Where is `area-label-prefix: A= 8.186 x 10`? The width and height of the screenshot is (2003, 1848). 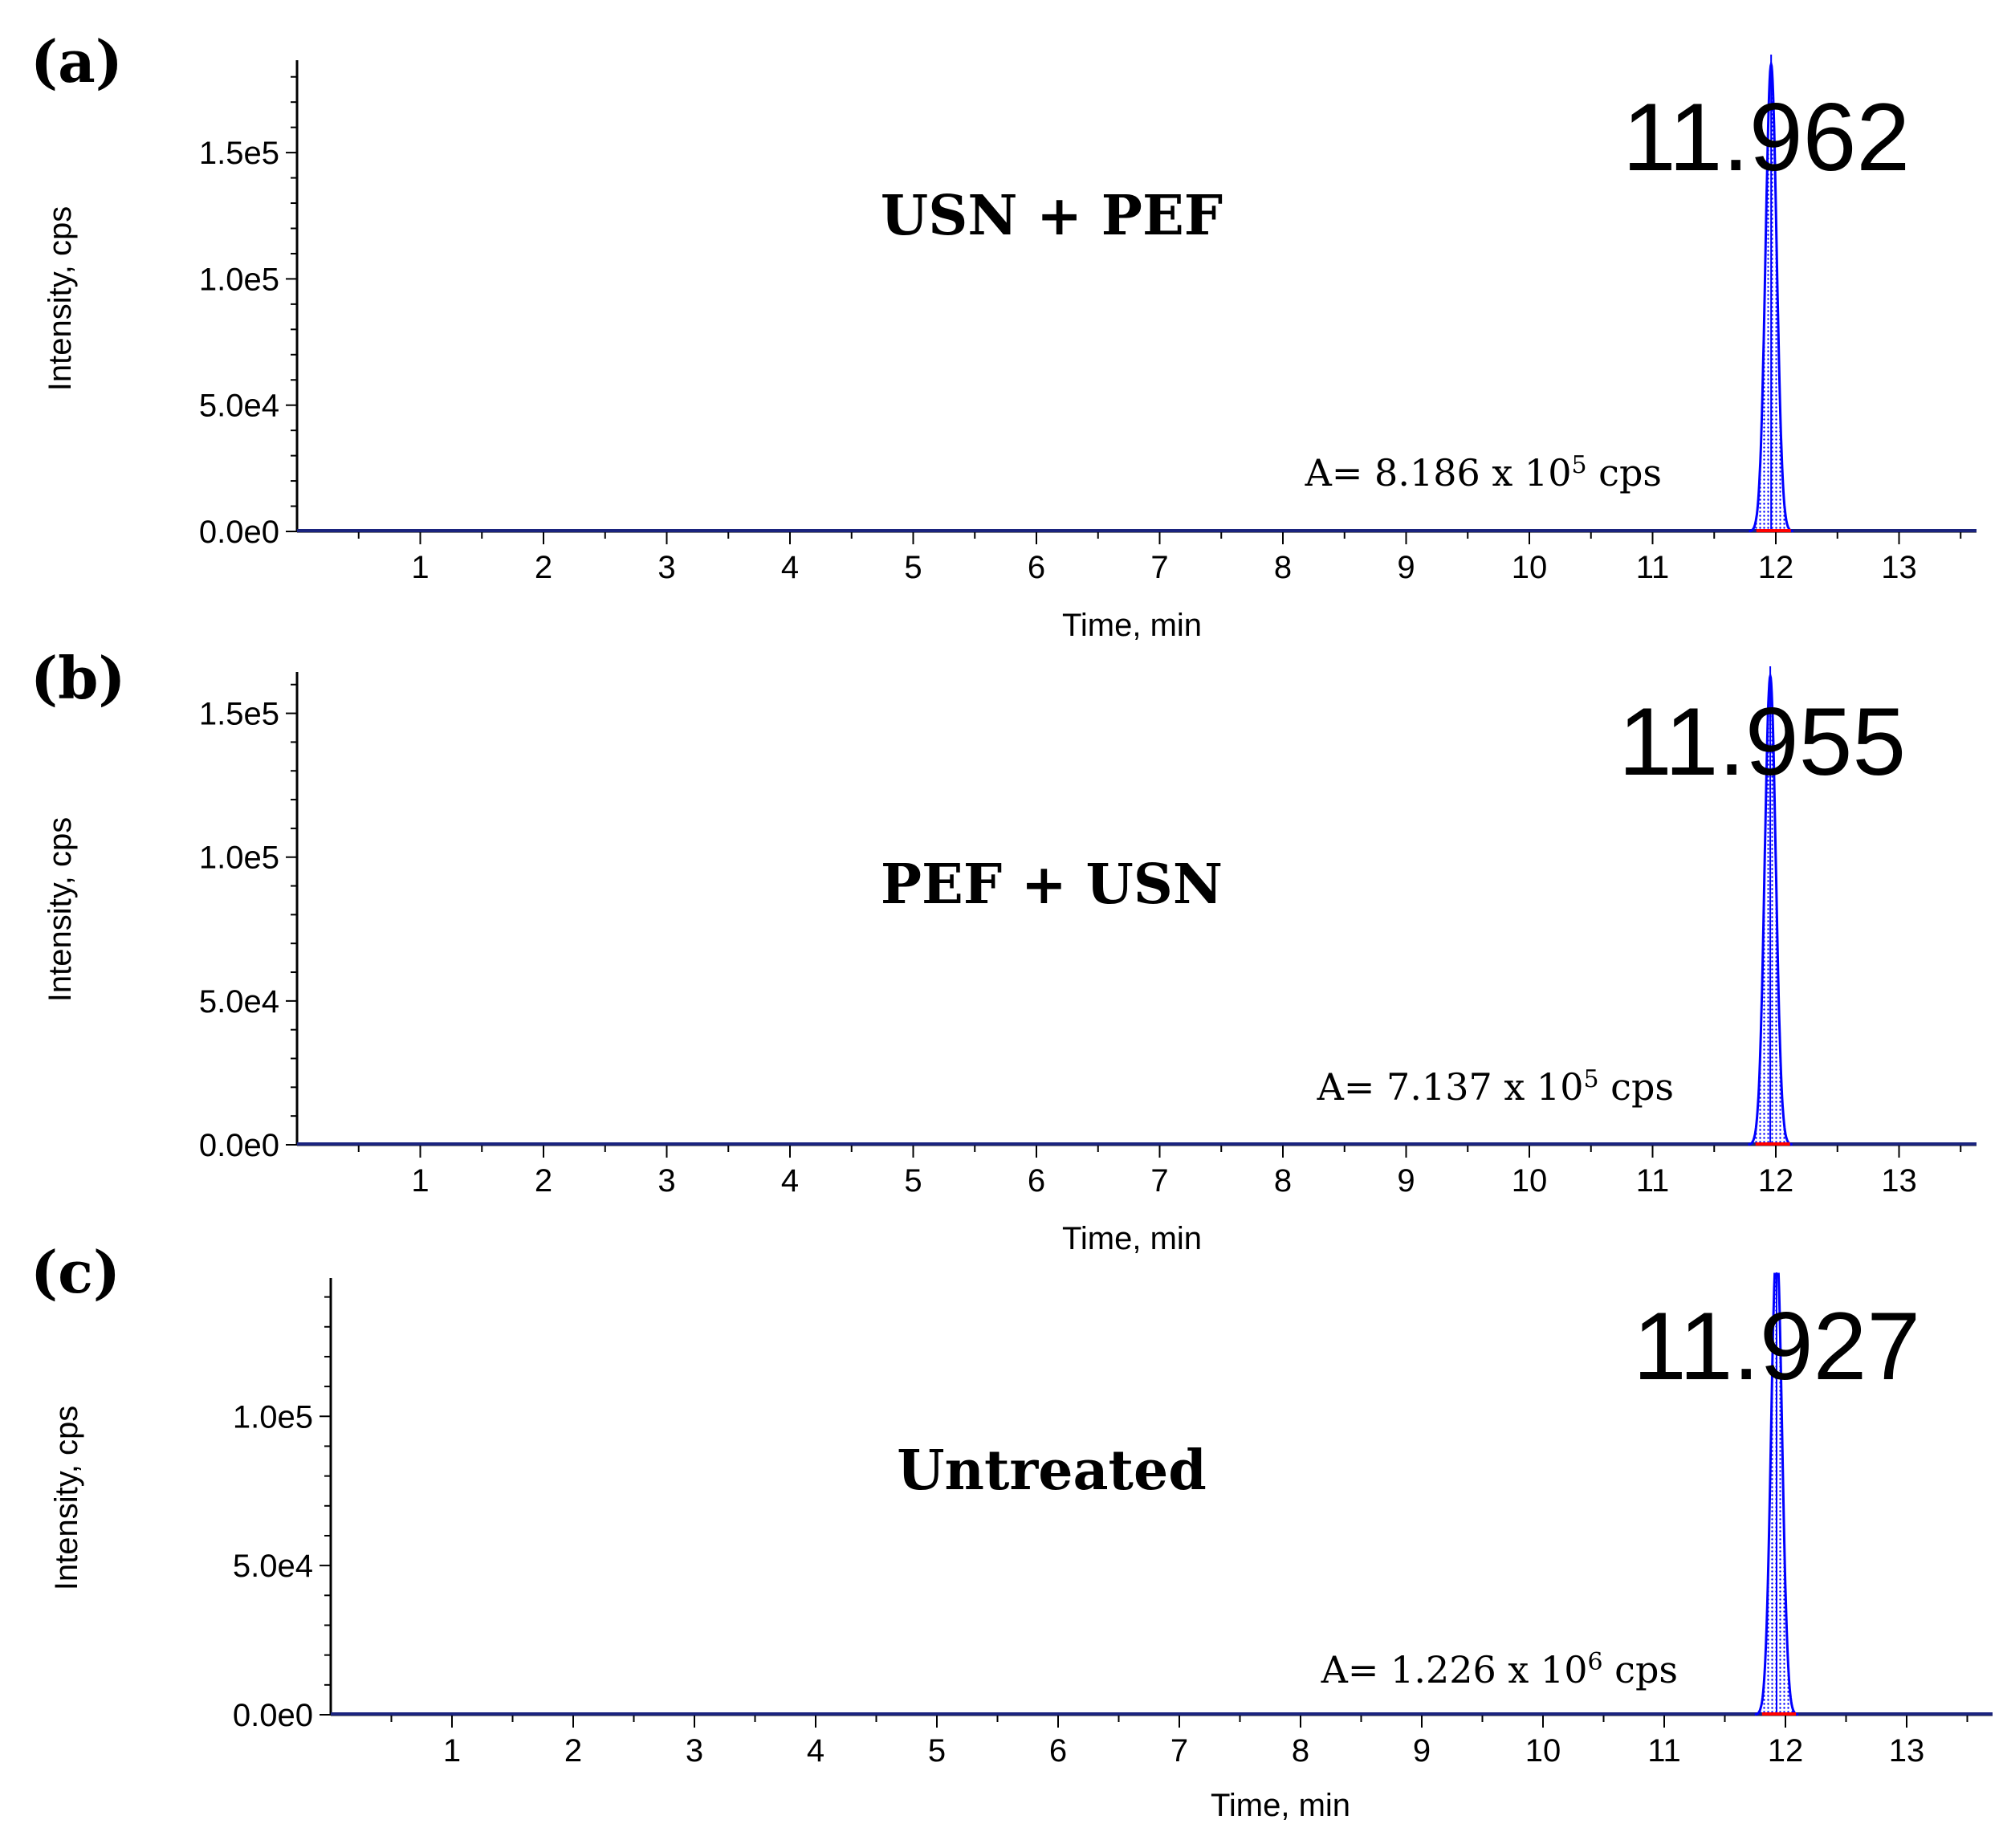
area-label-prefix: A= 8.186 x 10 is located at coordinates (1438, 473).